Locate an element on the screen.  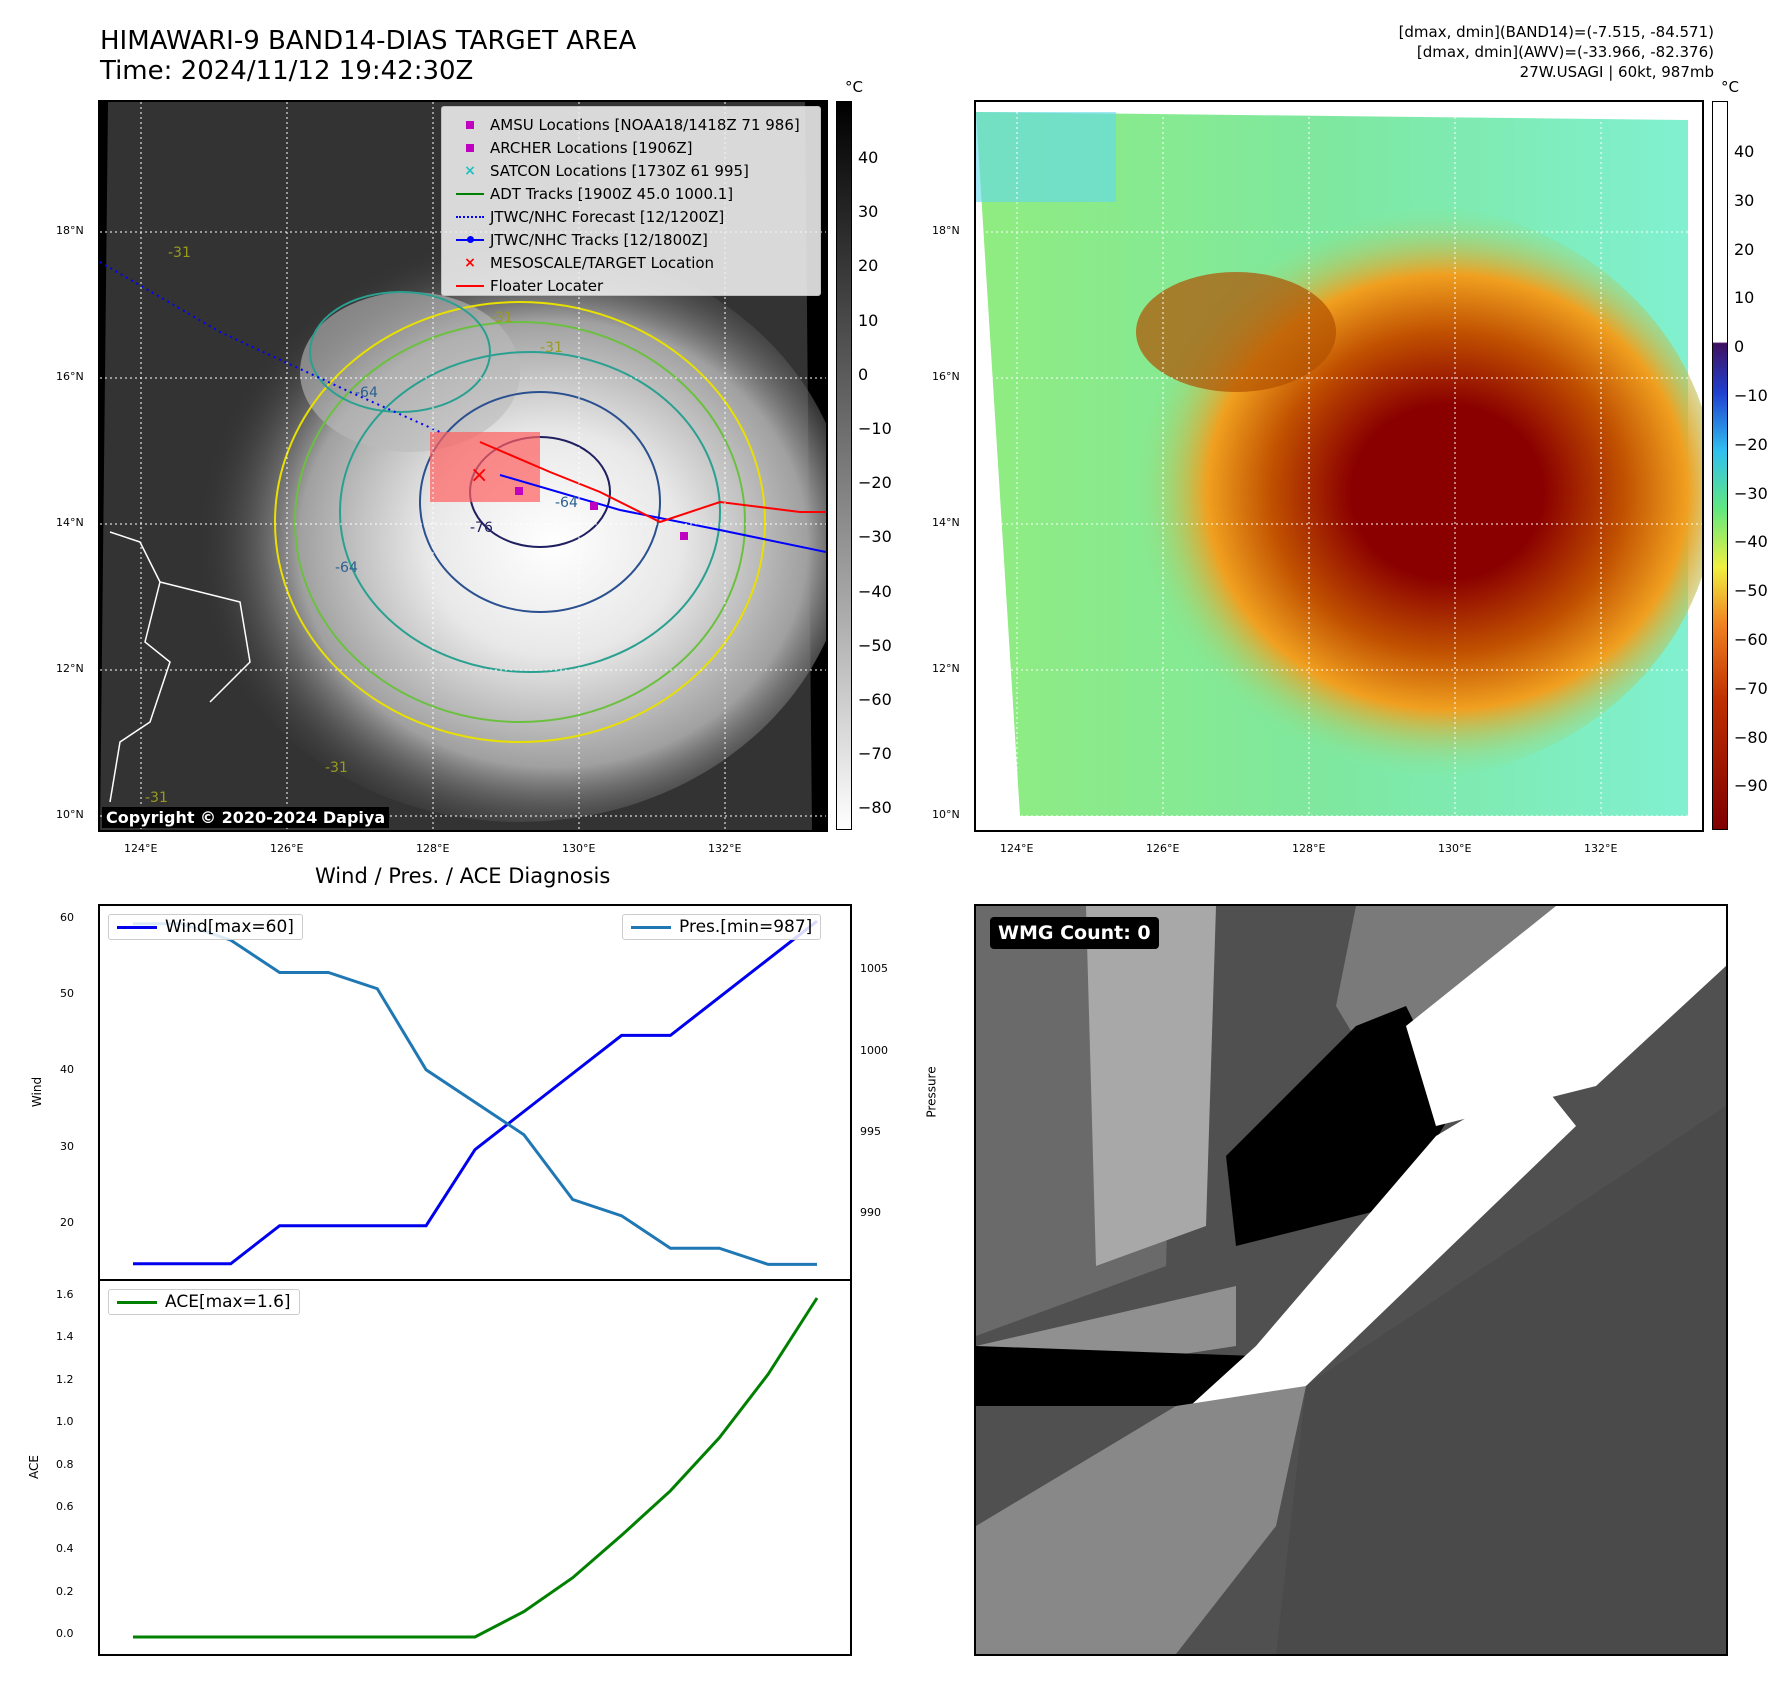
pressure-tick-label: 1005 is located at coordinates (874, 969).